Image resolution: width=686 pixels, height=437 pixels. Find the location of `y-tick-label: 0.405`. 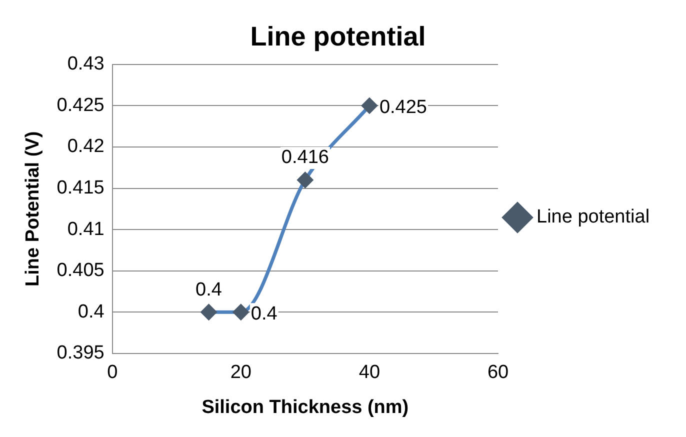

y-tick-label: 0.405 is located at coordinates (80, 271).